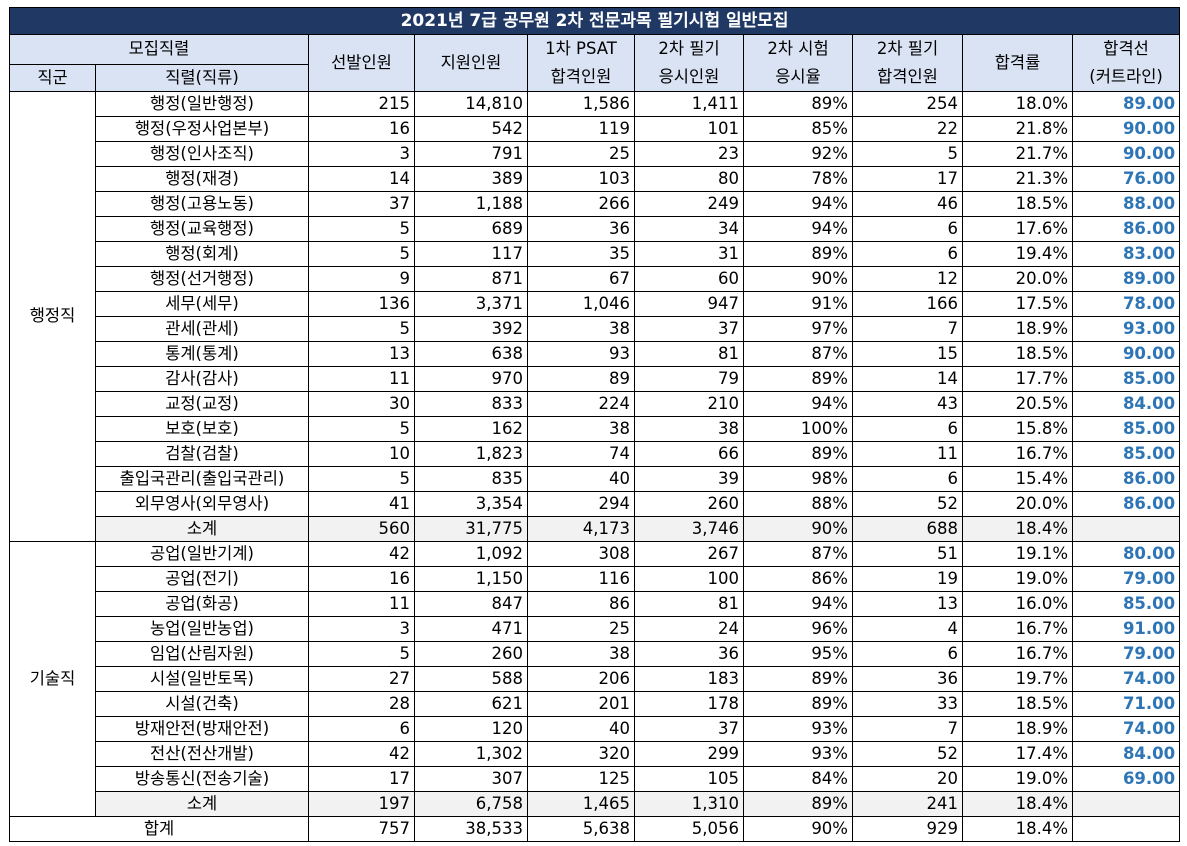 This screenshot has height=846, width=1187. I want to click on cell-pass: 17, so click(907, 179).